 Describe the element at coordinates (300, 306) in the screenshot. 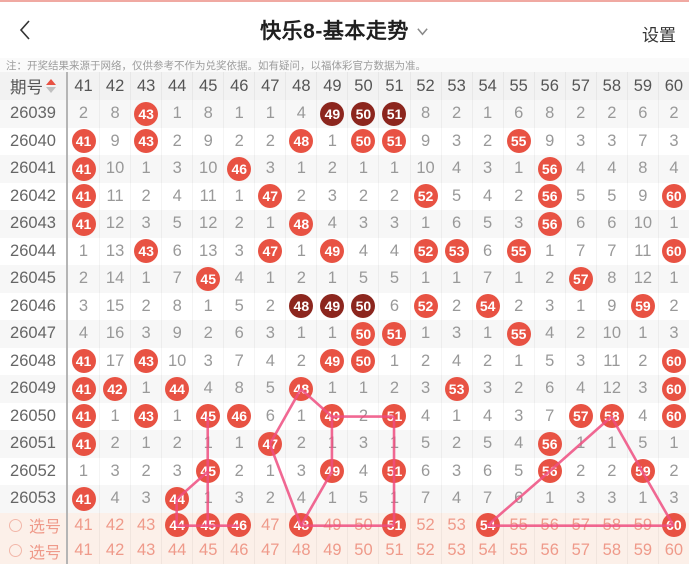

I see `hit-cell-48: 48` at that location.